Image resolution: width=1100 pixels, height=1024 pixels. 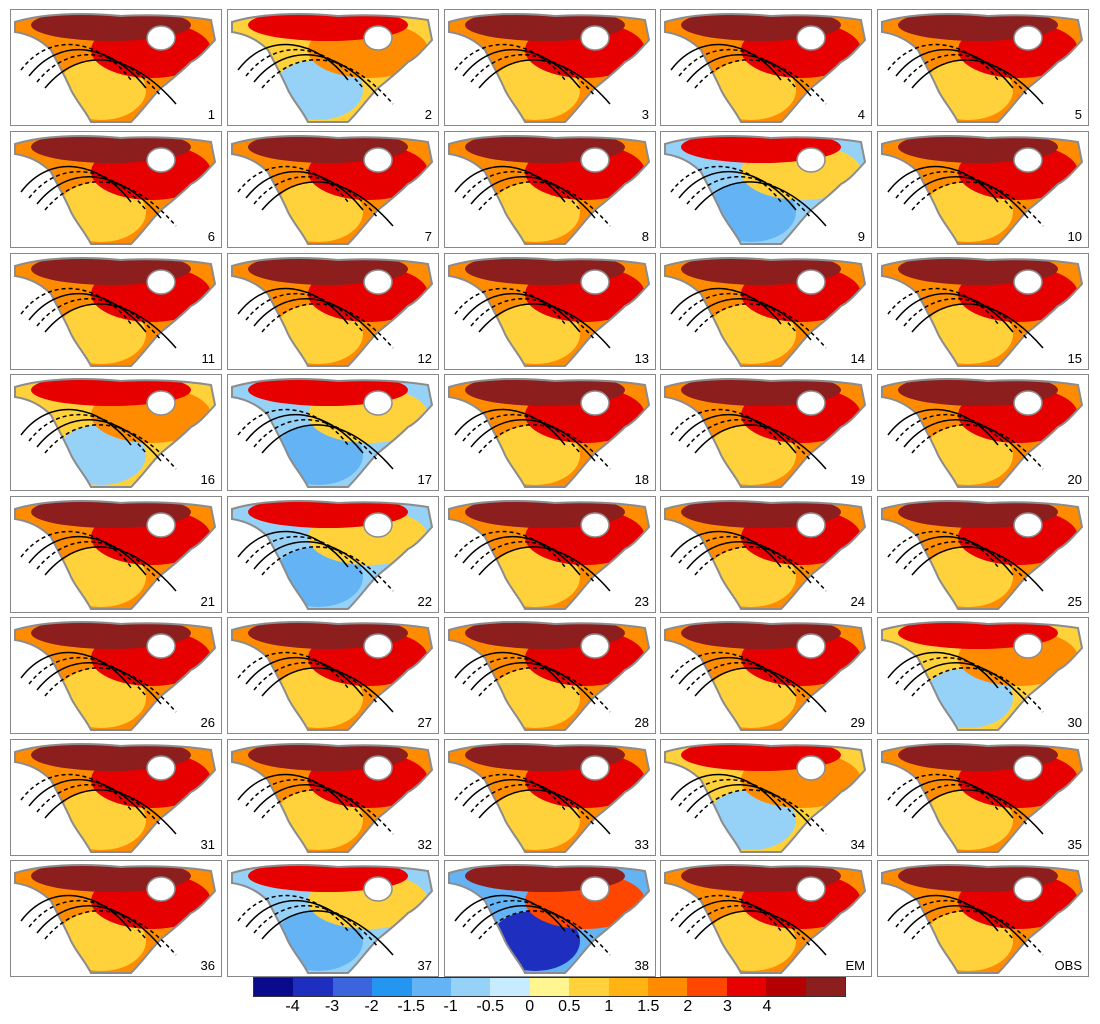 What do you see at coordinates (641, 601) in the screenshot?
I see `panel-label: 23` at bounding box center [641, 601].